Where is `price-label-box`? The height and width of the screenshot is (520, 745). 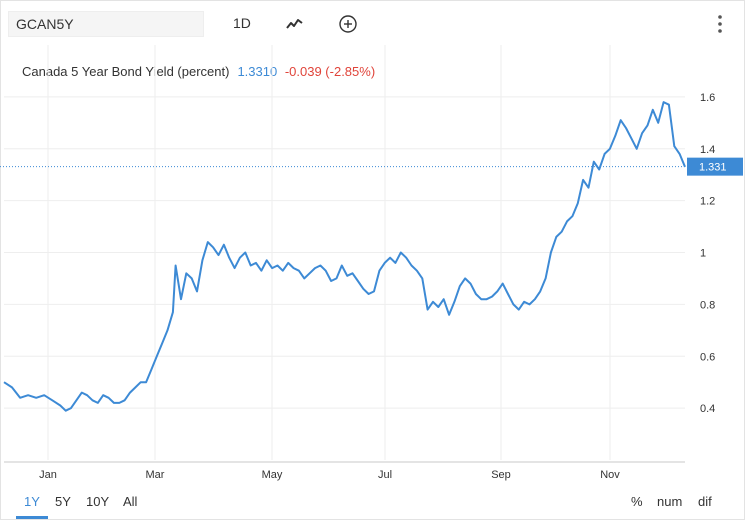 price-label-box is located at coordinates (715, 166).